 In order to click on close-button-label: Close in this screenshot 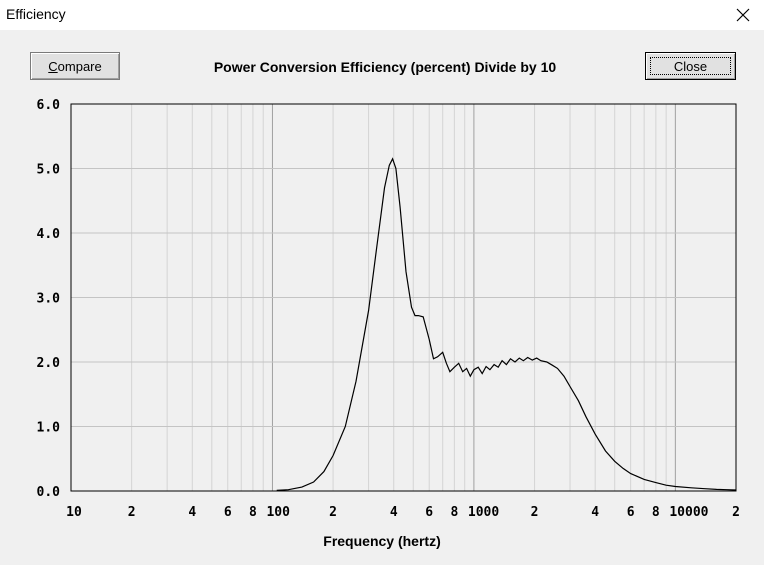, I will do `click(690, 66)`.